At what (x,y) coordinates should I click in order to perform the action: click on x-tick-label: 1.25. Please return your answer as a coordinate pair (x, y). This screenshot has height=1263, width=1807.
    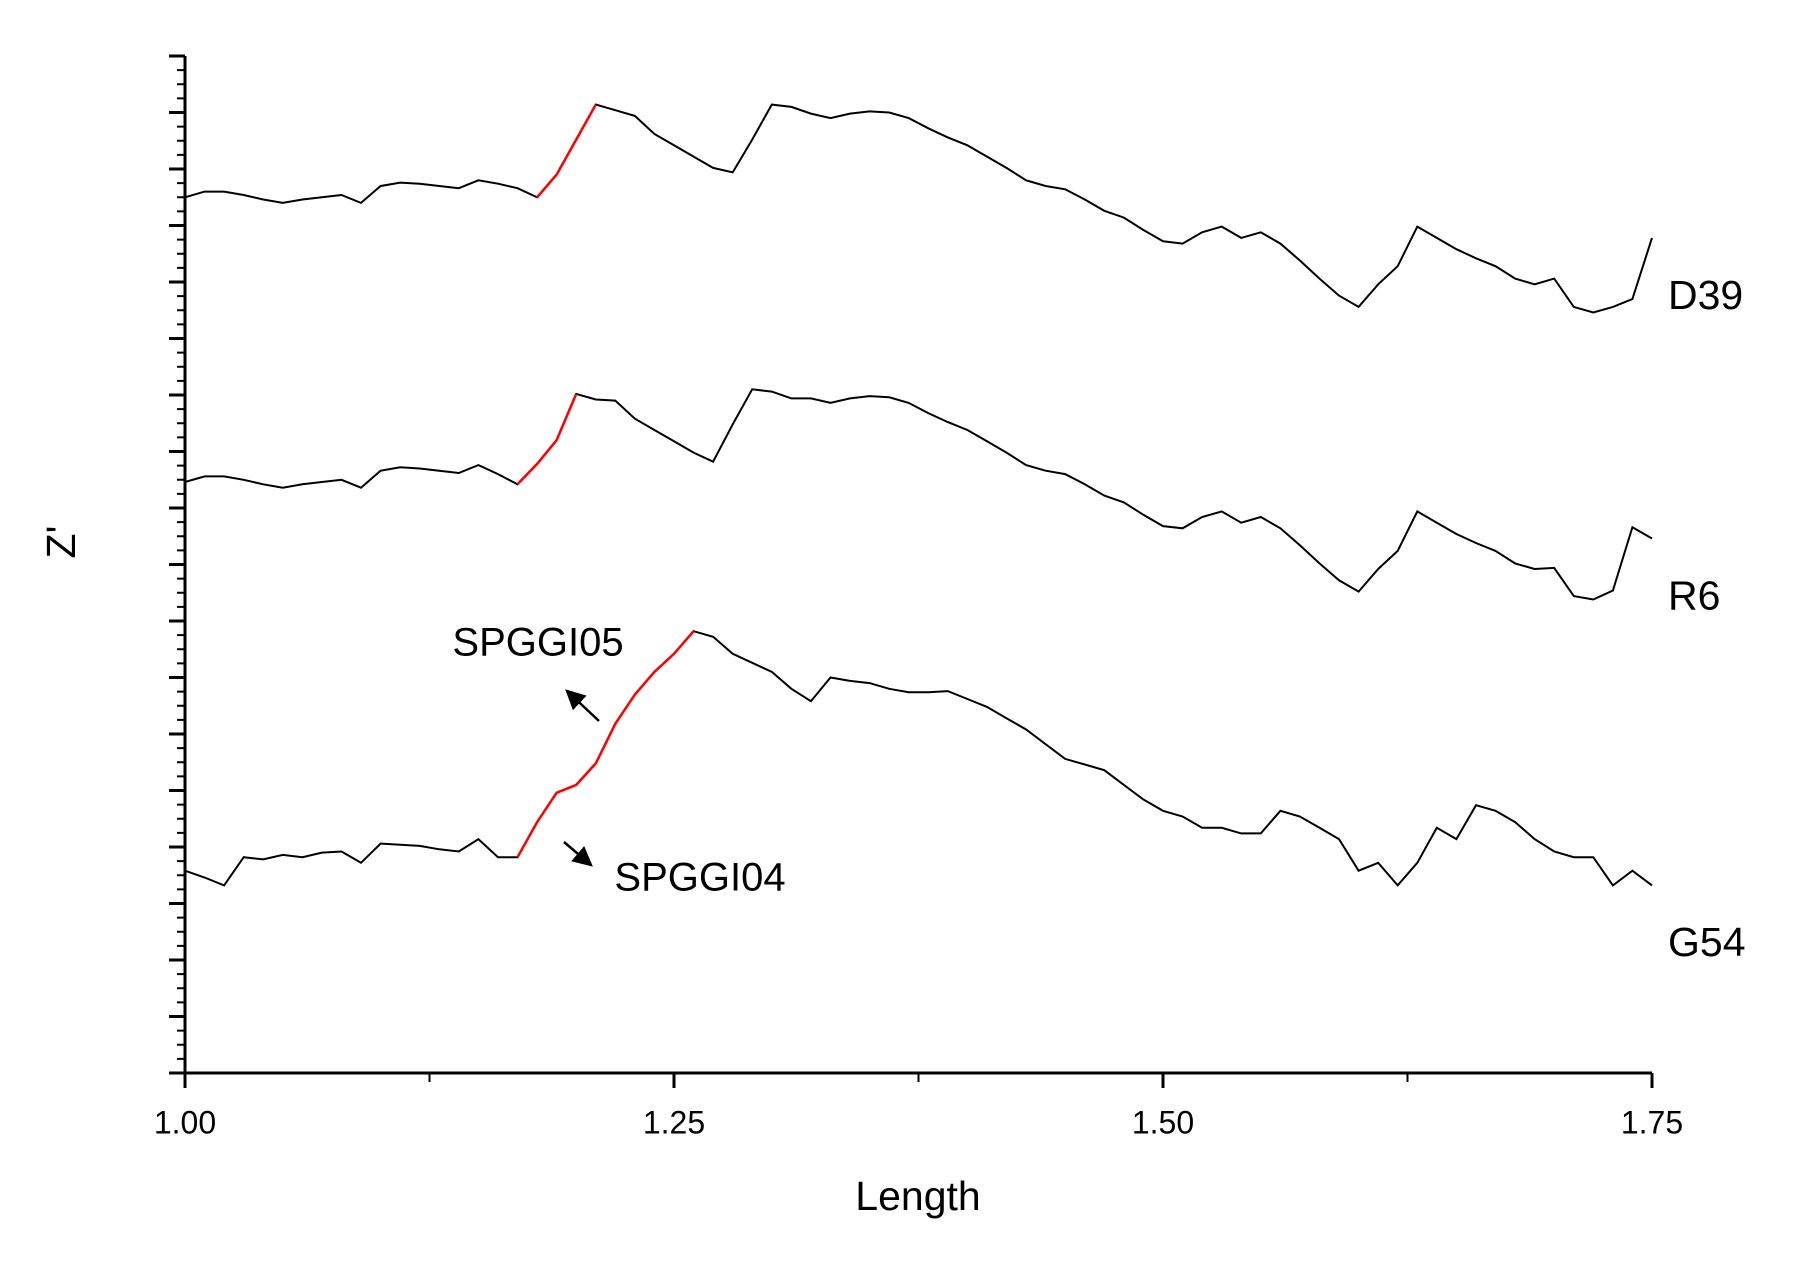
    Looking at the image, I should click on (674, 1122).